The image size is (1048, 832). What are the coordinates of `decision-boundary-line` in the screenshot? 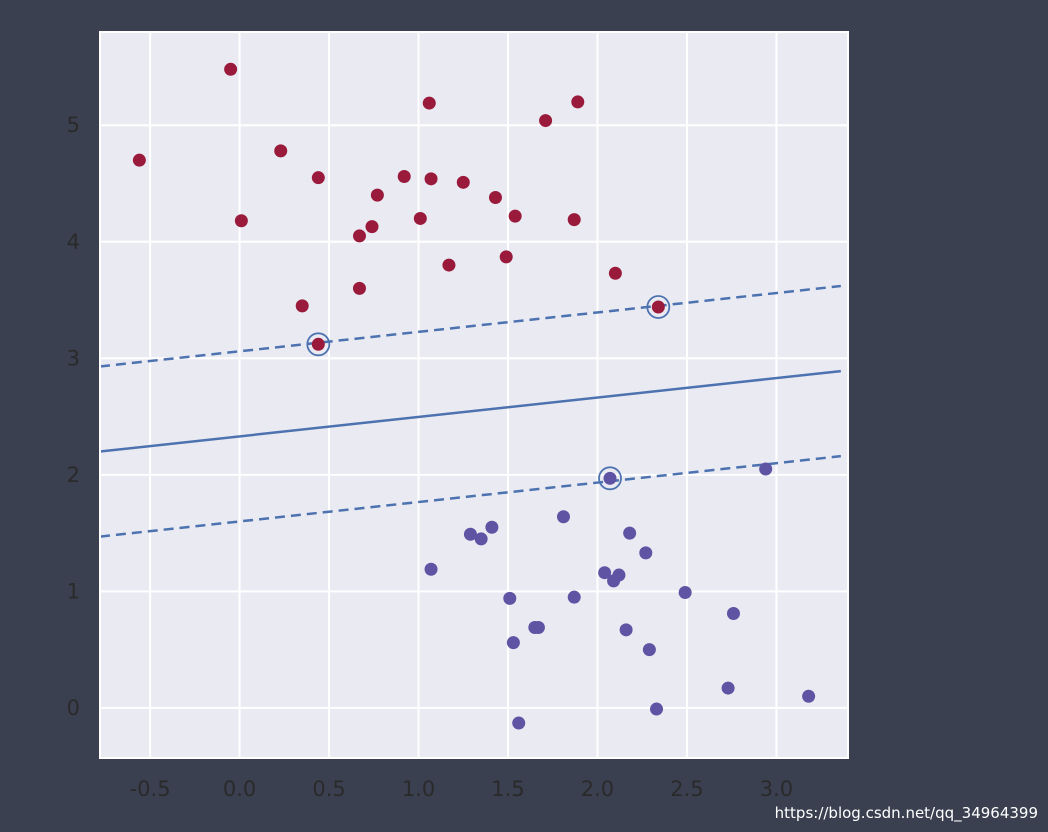 It's located at (470, 411).